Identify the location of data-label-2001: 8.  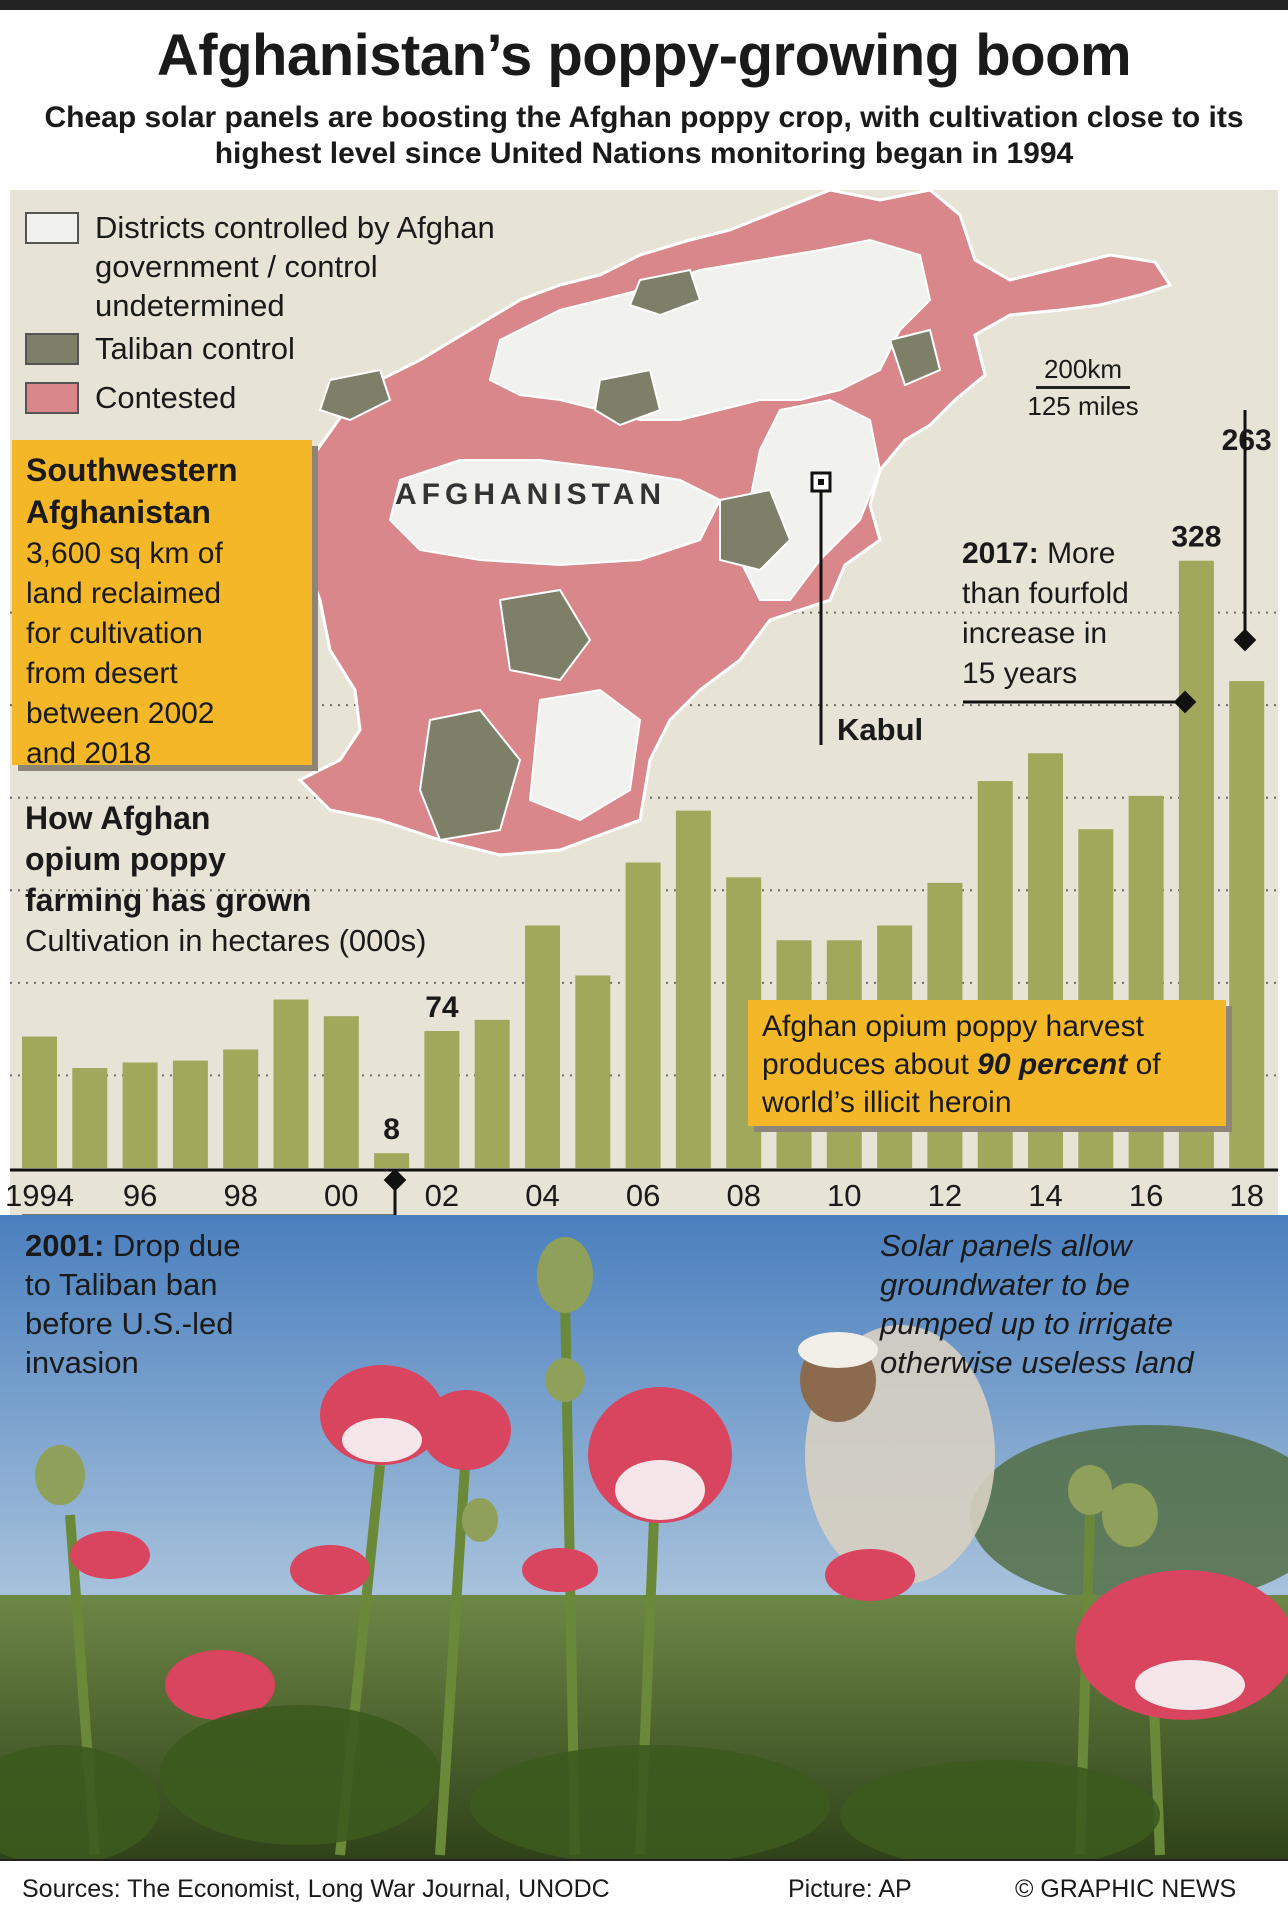
(391, 1129).